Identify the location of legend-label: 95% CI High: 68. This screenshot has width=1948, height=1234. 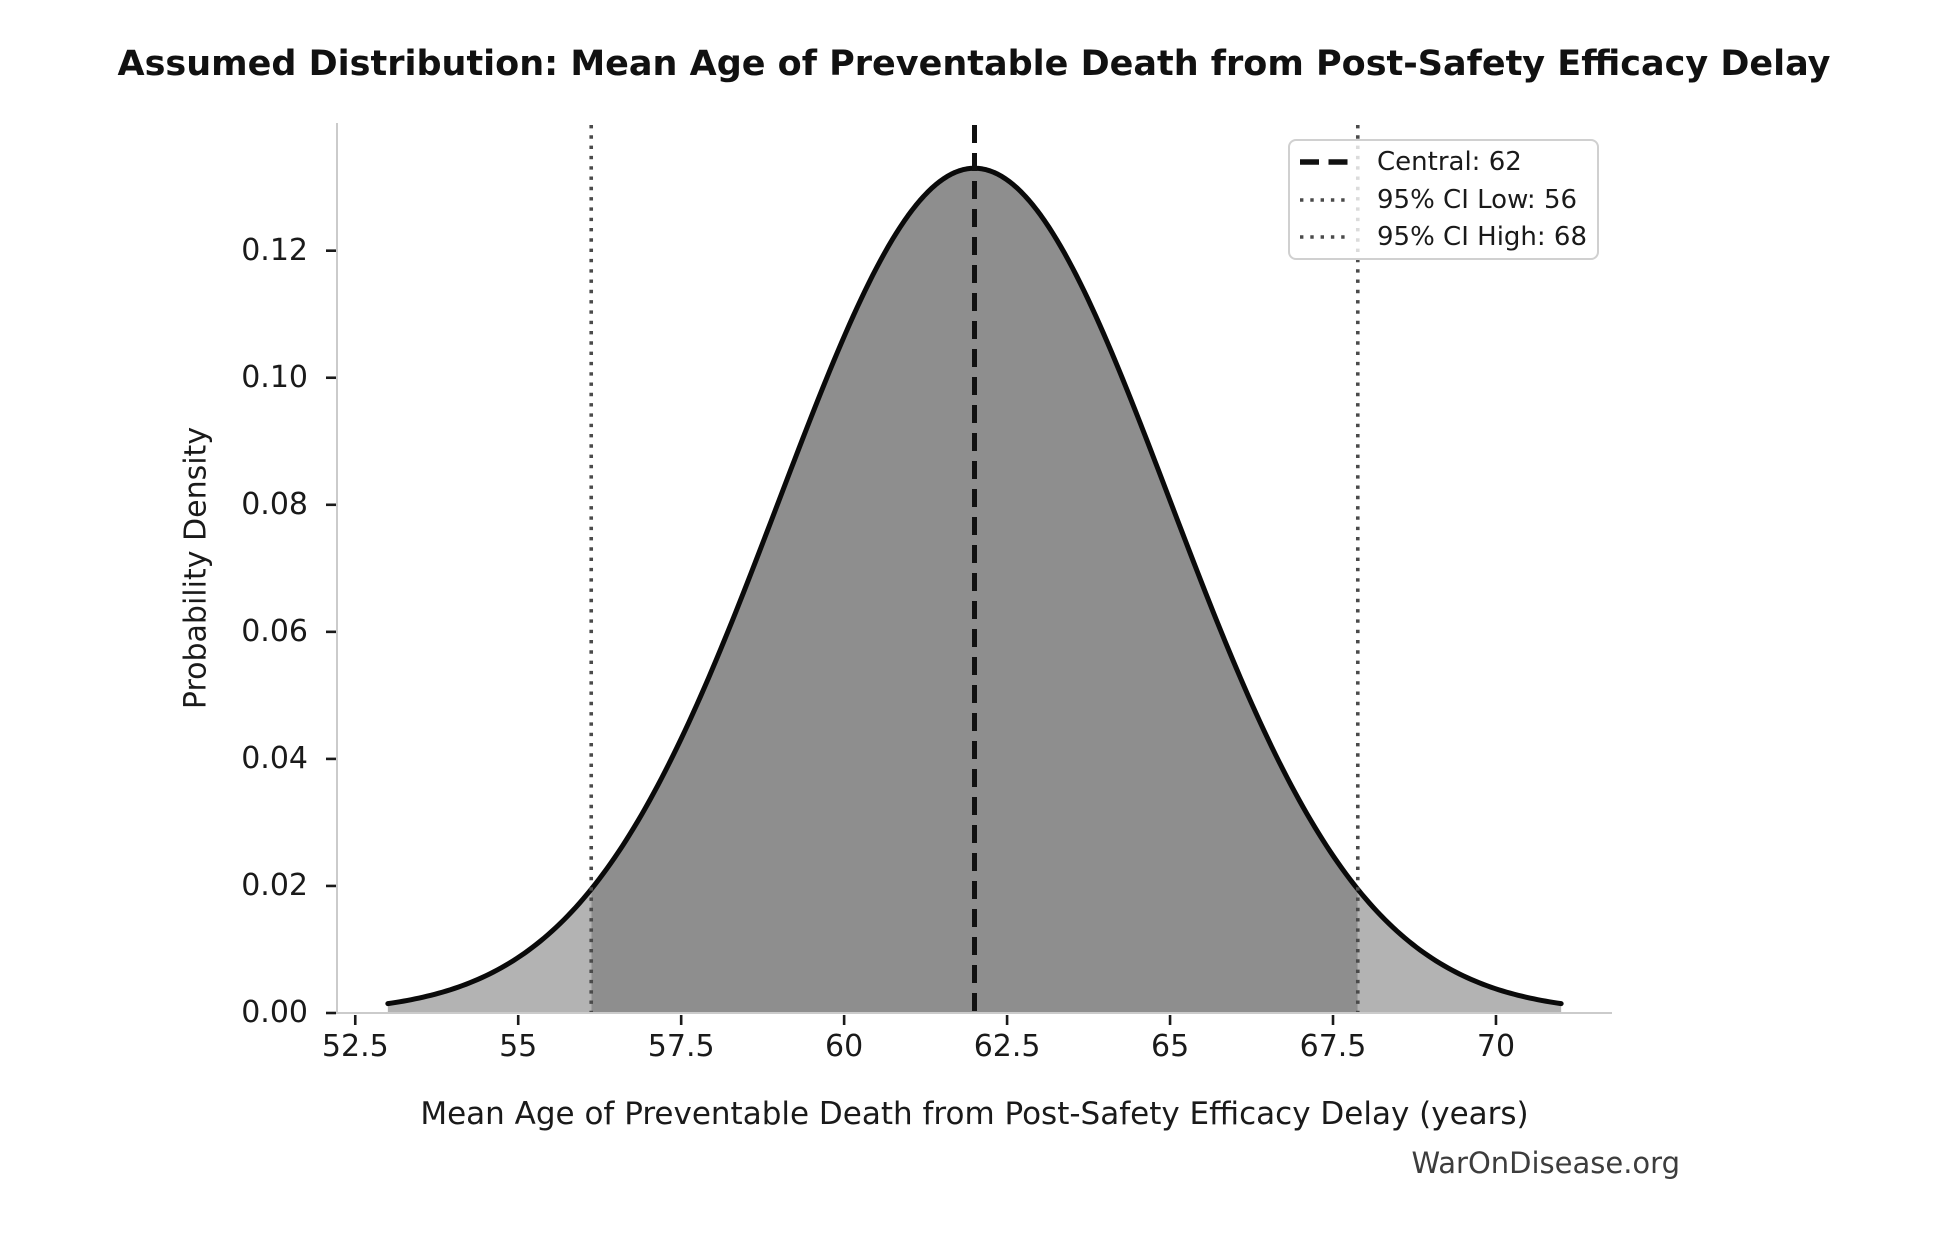
(1482, 237).